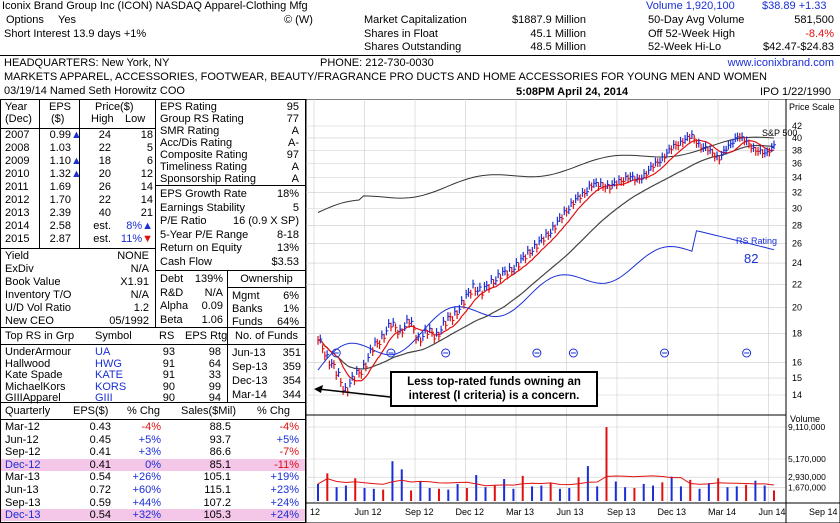 Image resolution: width=840 pixels, height=523 pixels. Describe the element at coordinates (103, 352) in the screenshot. I see `peer-symbol: UA` at that location.